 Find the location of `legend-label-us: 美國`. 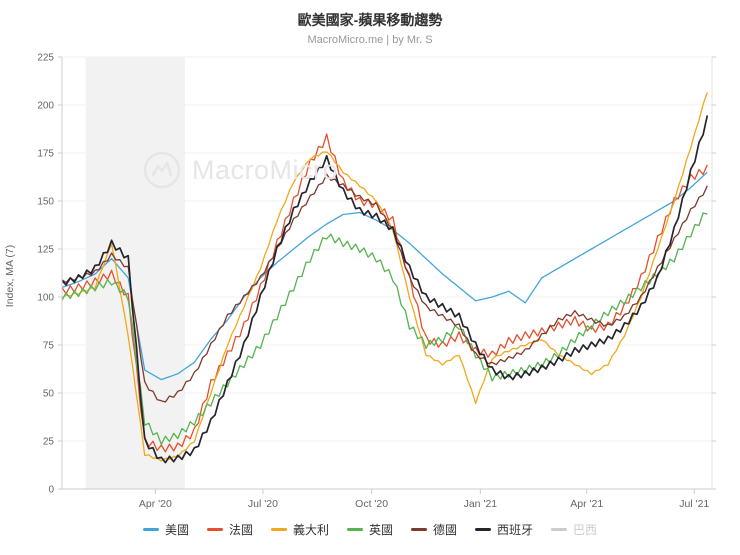

legend-label-us: 美國 is located at coordinates (176, 529).